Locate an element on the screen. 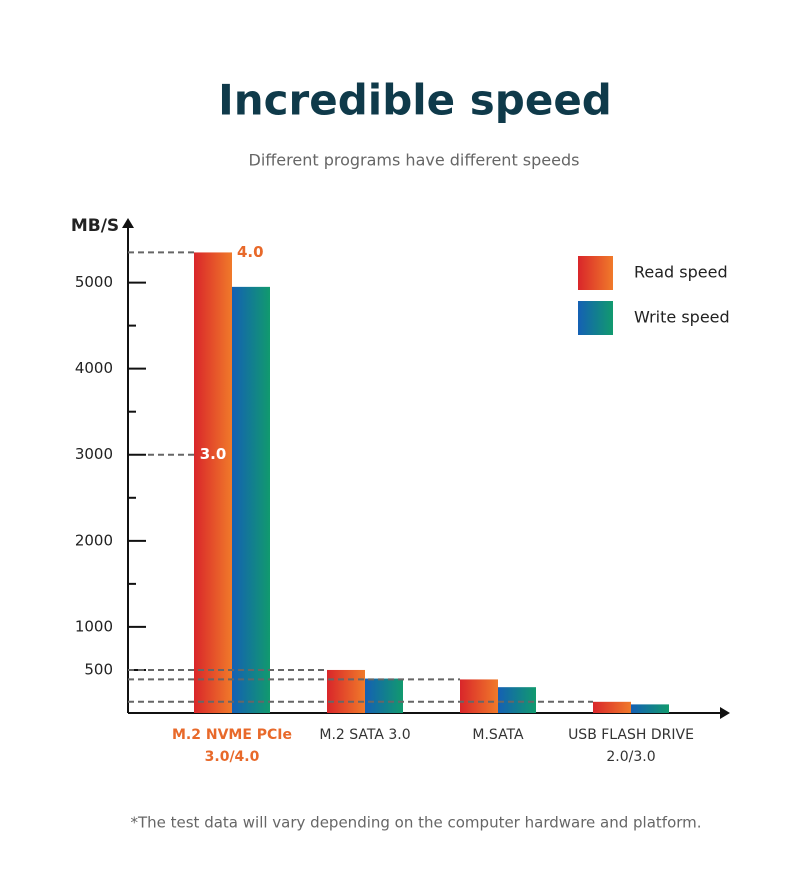 Image resolution: width=800 pixels, height=896 pixels. chart-subtitle: Different programs have different speeds is located at coordinates (414, 160).